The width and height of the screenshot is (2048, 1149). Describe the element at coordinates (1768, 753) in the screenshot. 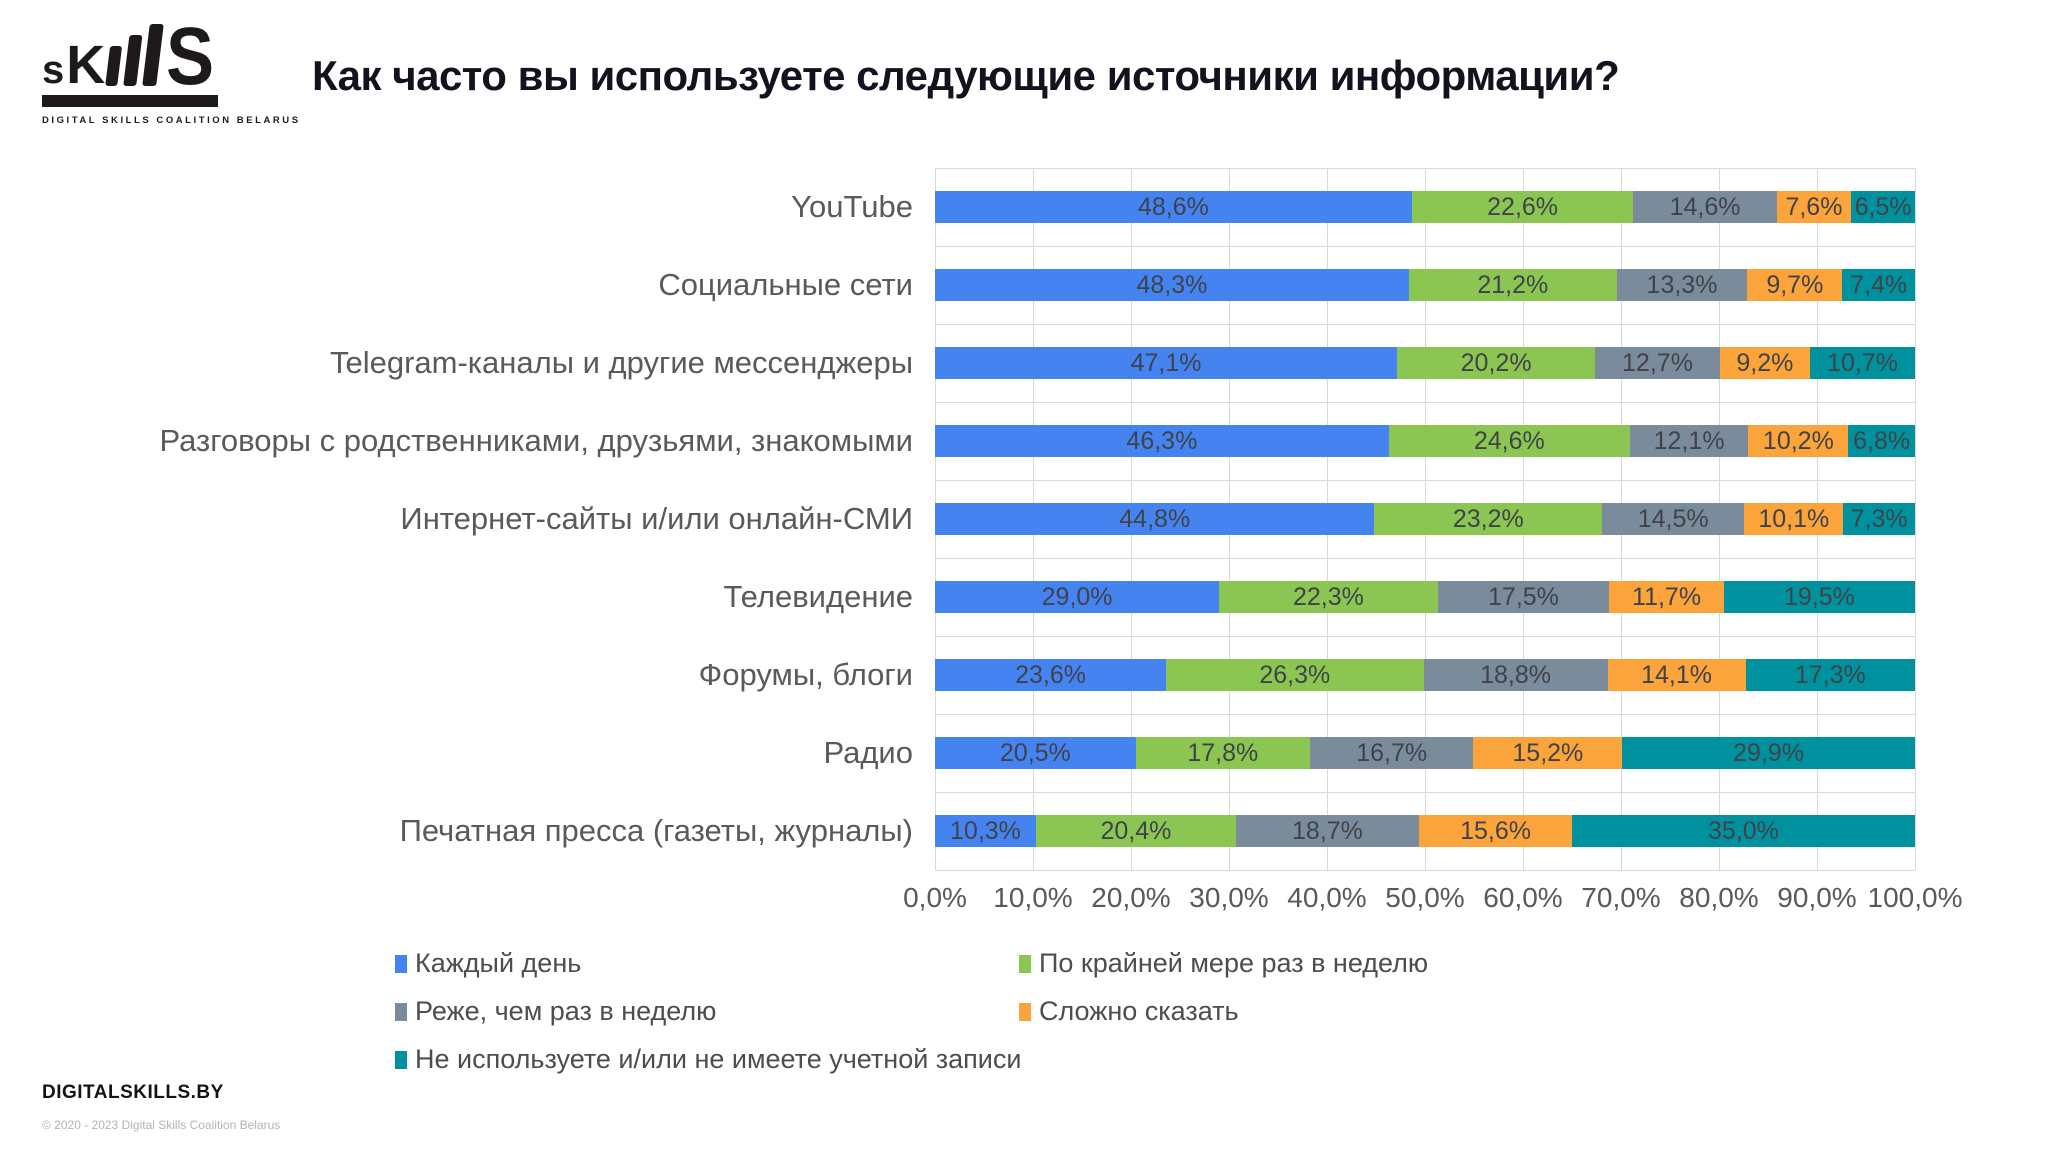

I see `bar-segment: 29,9%` at that location.